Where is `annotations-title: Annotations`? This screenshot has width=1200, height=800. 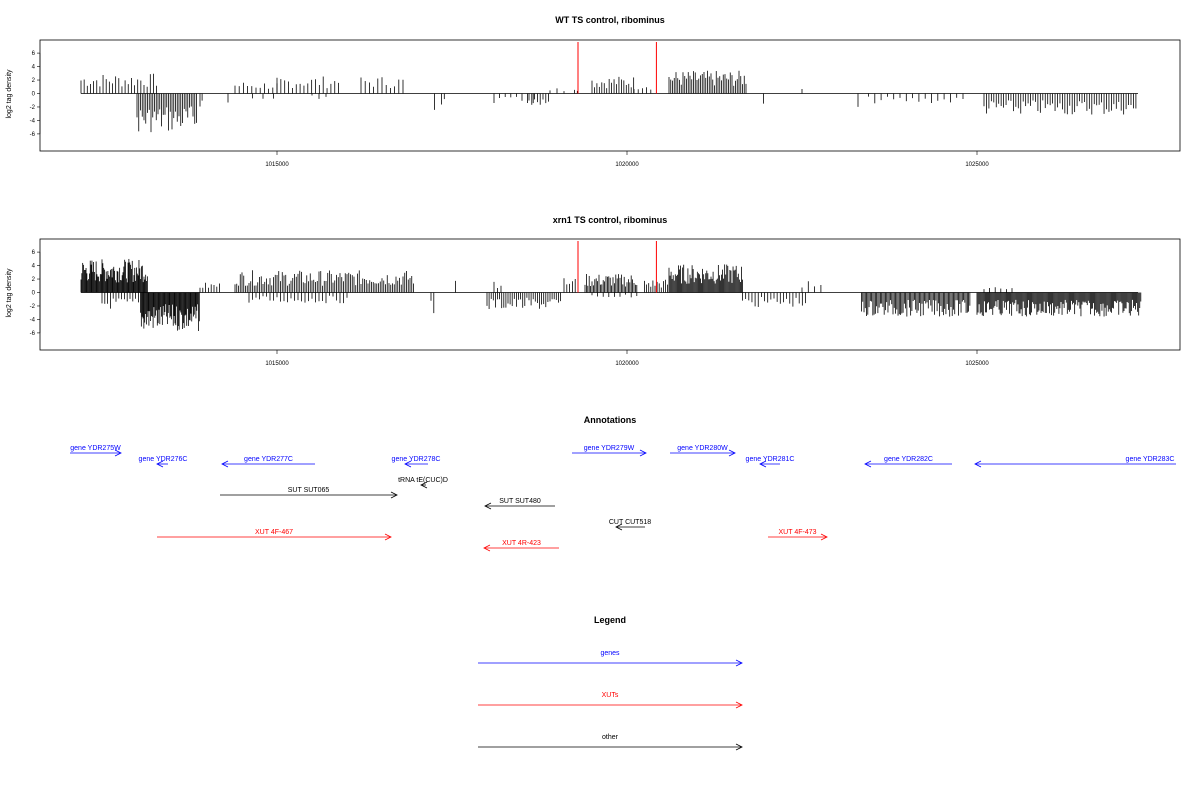
annotations-title: Annotations is located at coordinates (610, 420).